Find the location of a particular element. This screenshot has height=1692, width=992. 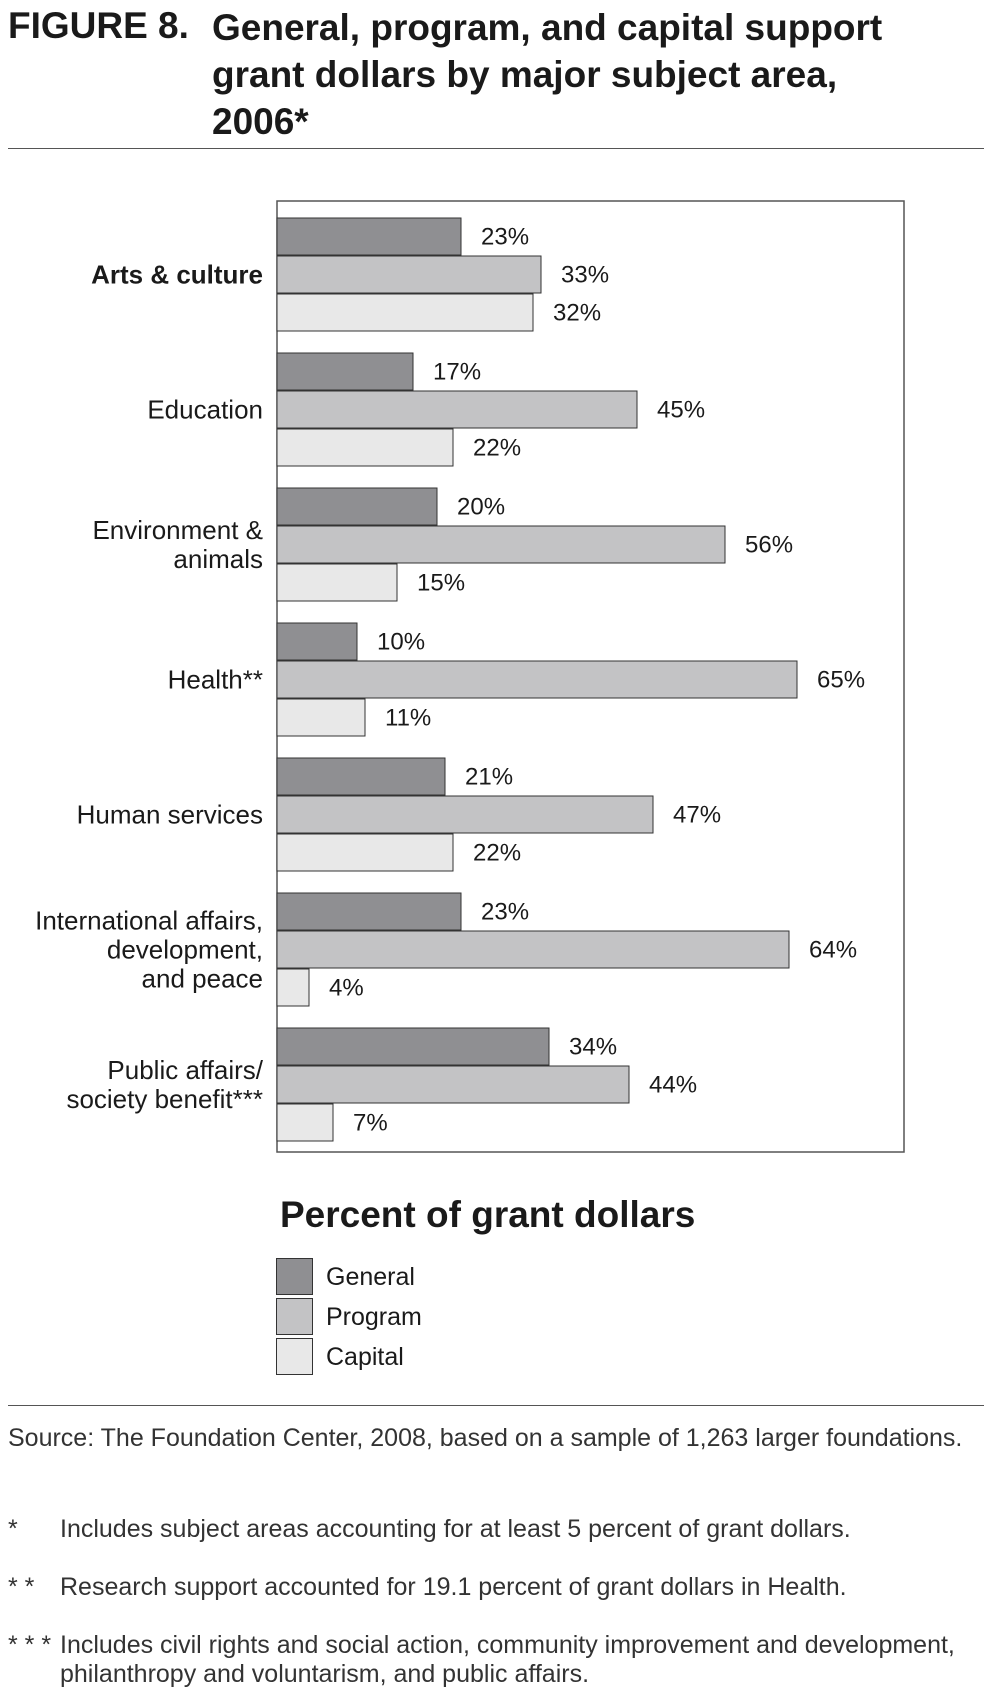

bar-environment-animals-capital is located at coordinates (337, 582).